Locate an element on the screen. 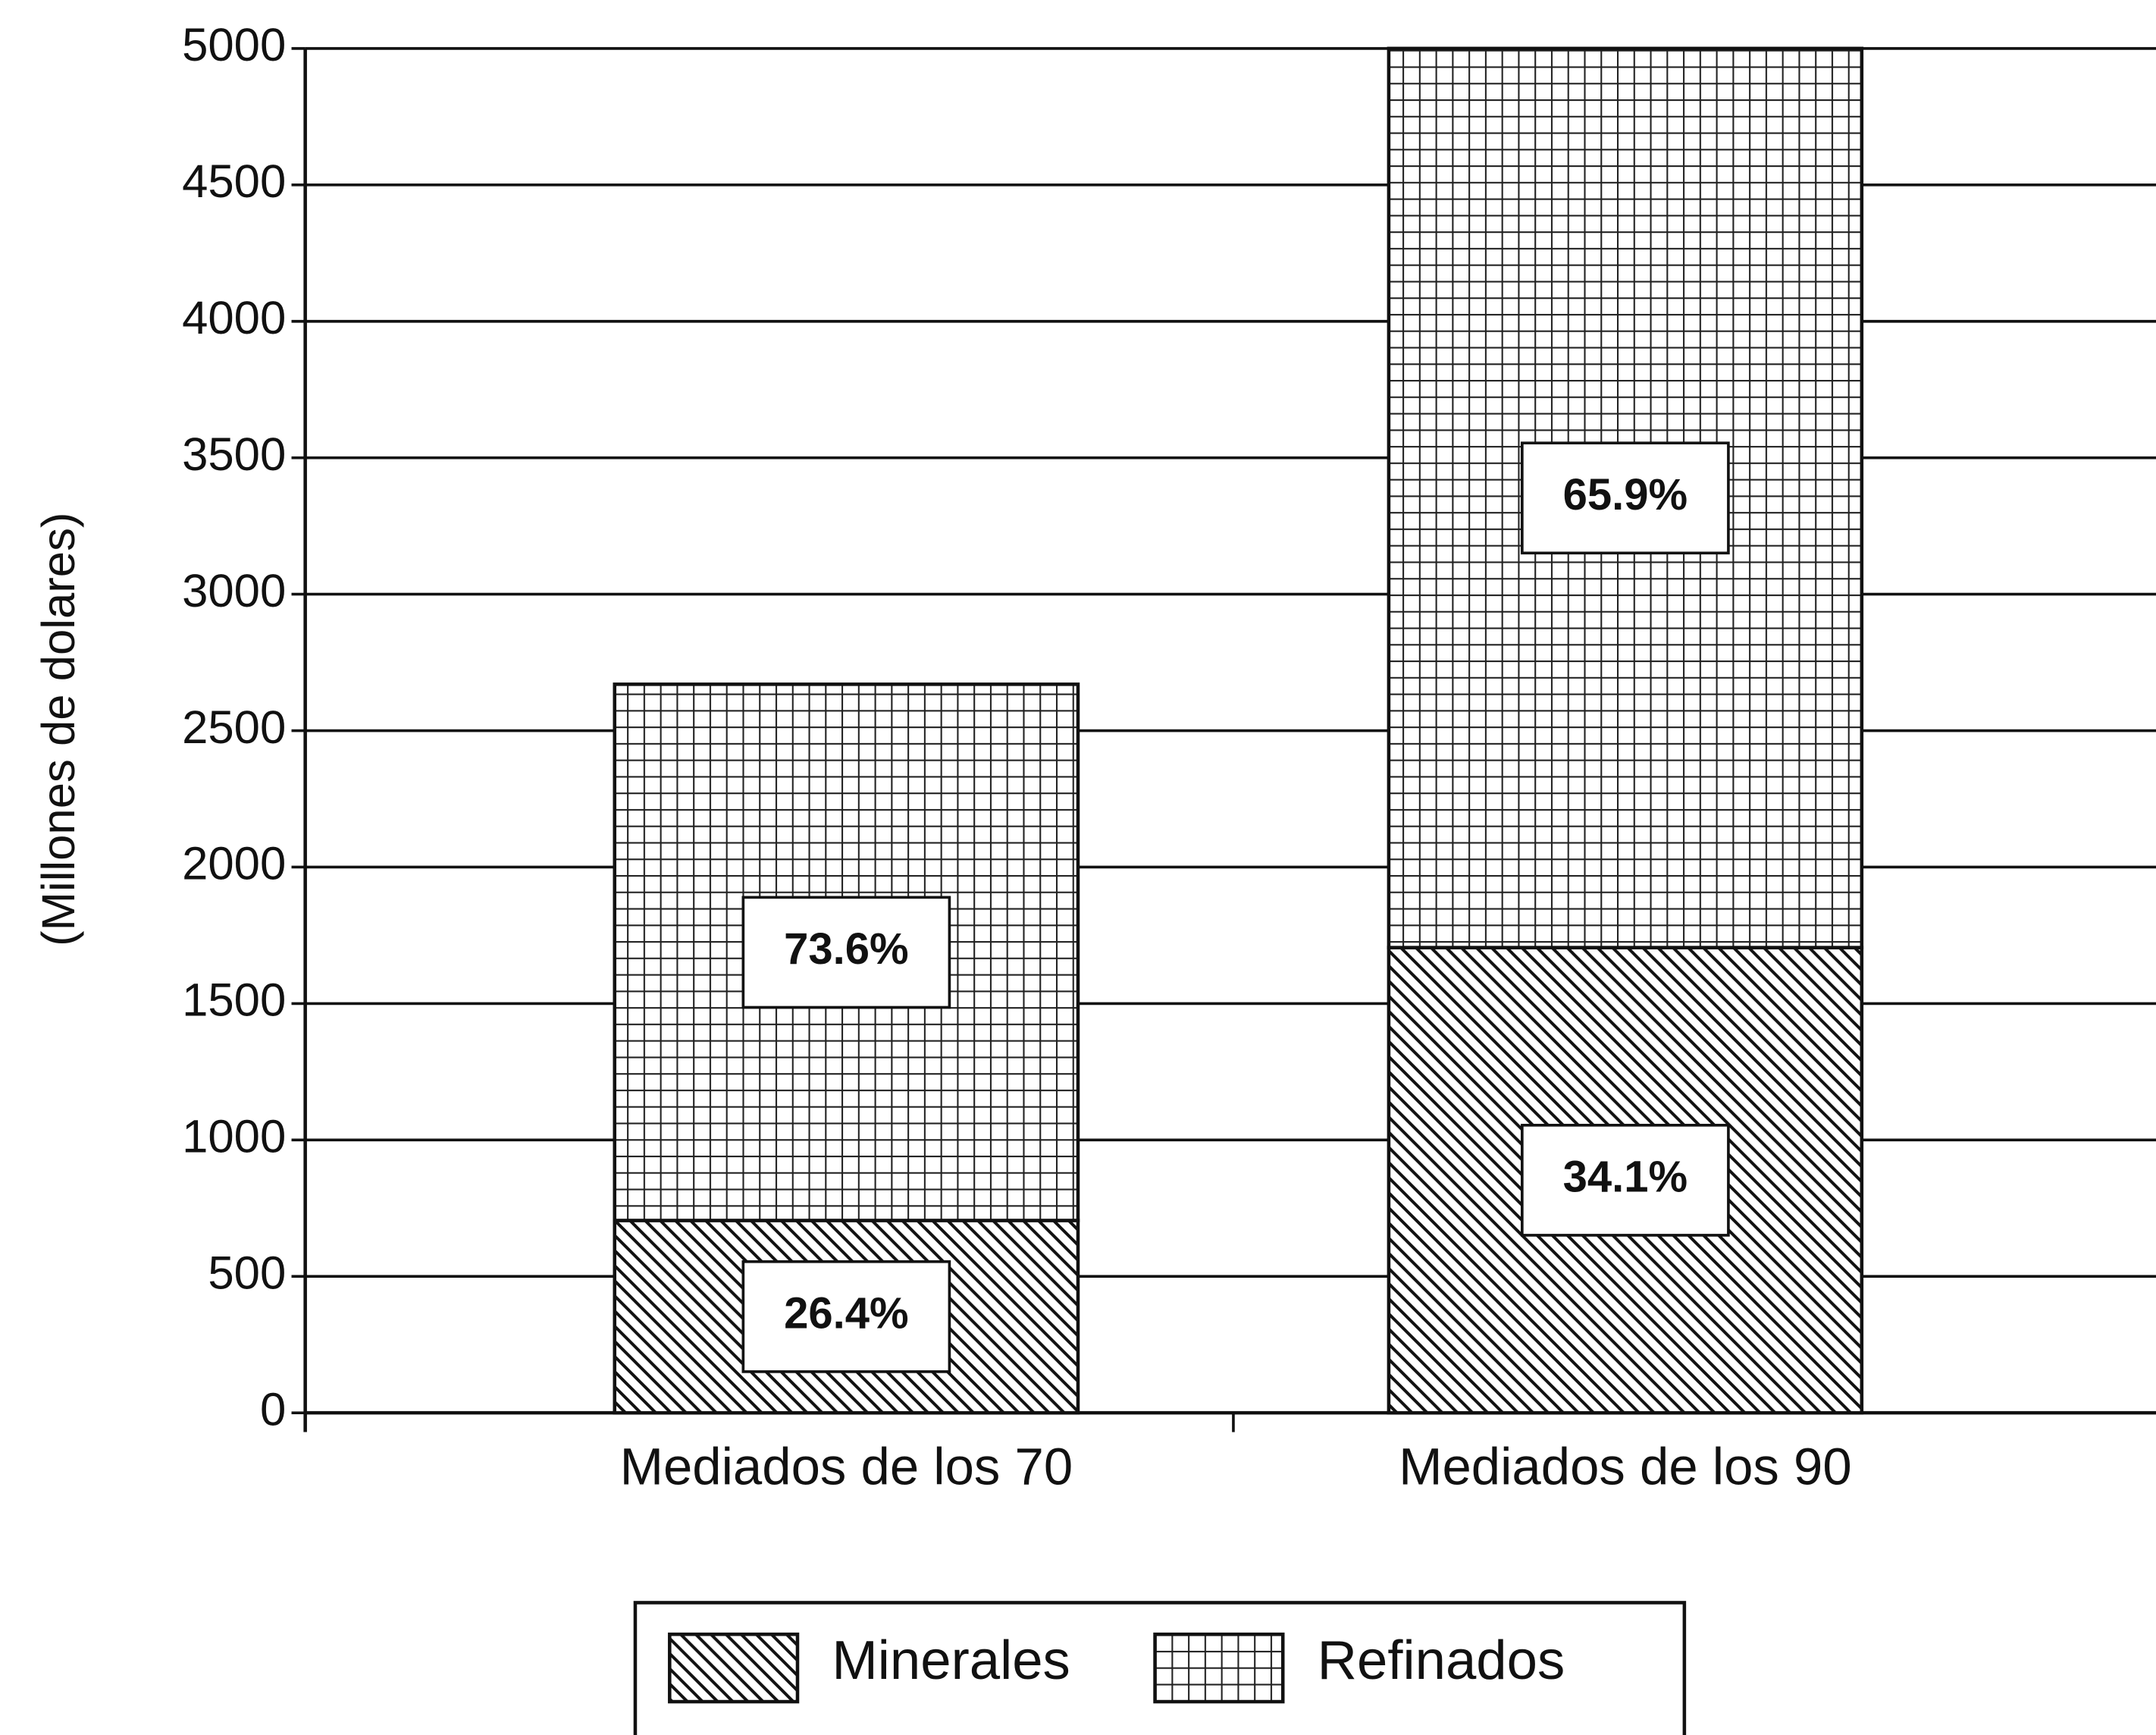 This screenshot has height=1735, width=2156. y-tick-label: 1500 is located at coordinates (234, 1000).